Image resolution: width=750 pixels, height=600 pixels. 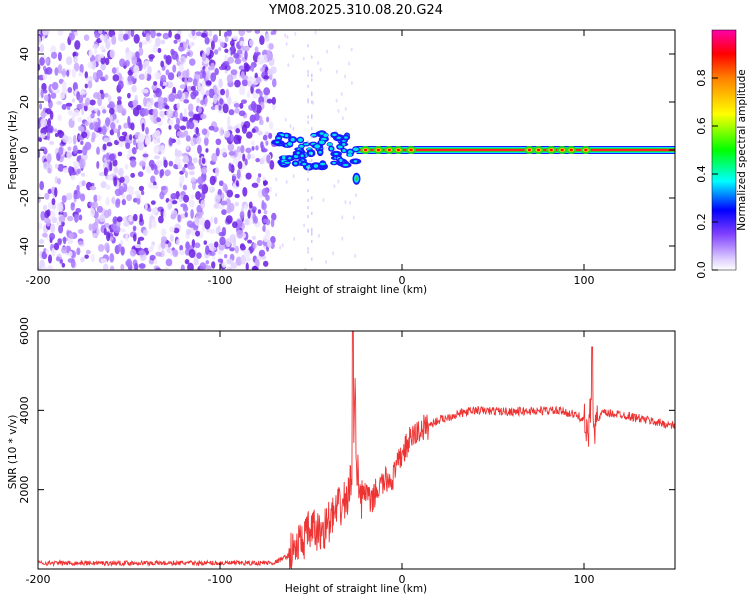 What do you see at coordinates (701, 126) in the screenshot?
I see `colorbar-tick-label: 0.6` at bounding box center [701, 126].